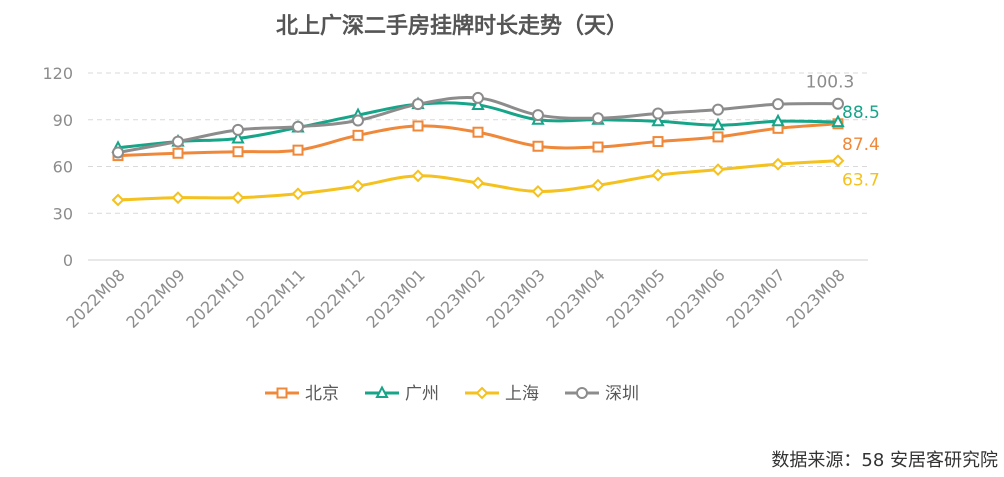 This screenshot has width=1004, height=477. Describe the element at coordinates (155, 298) in the screenshot. I see `x-tick-label: 2022M09` at that location.